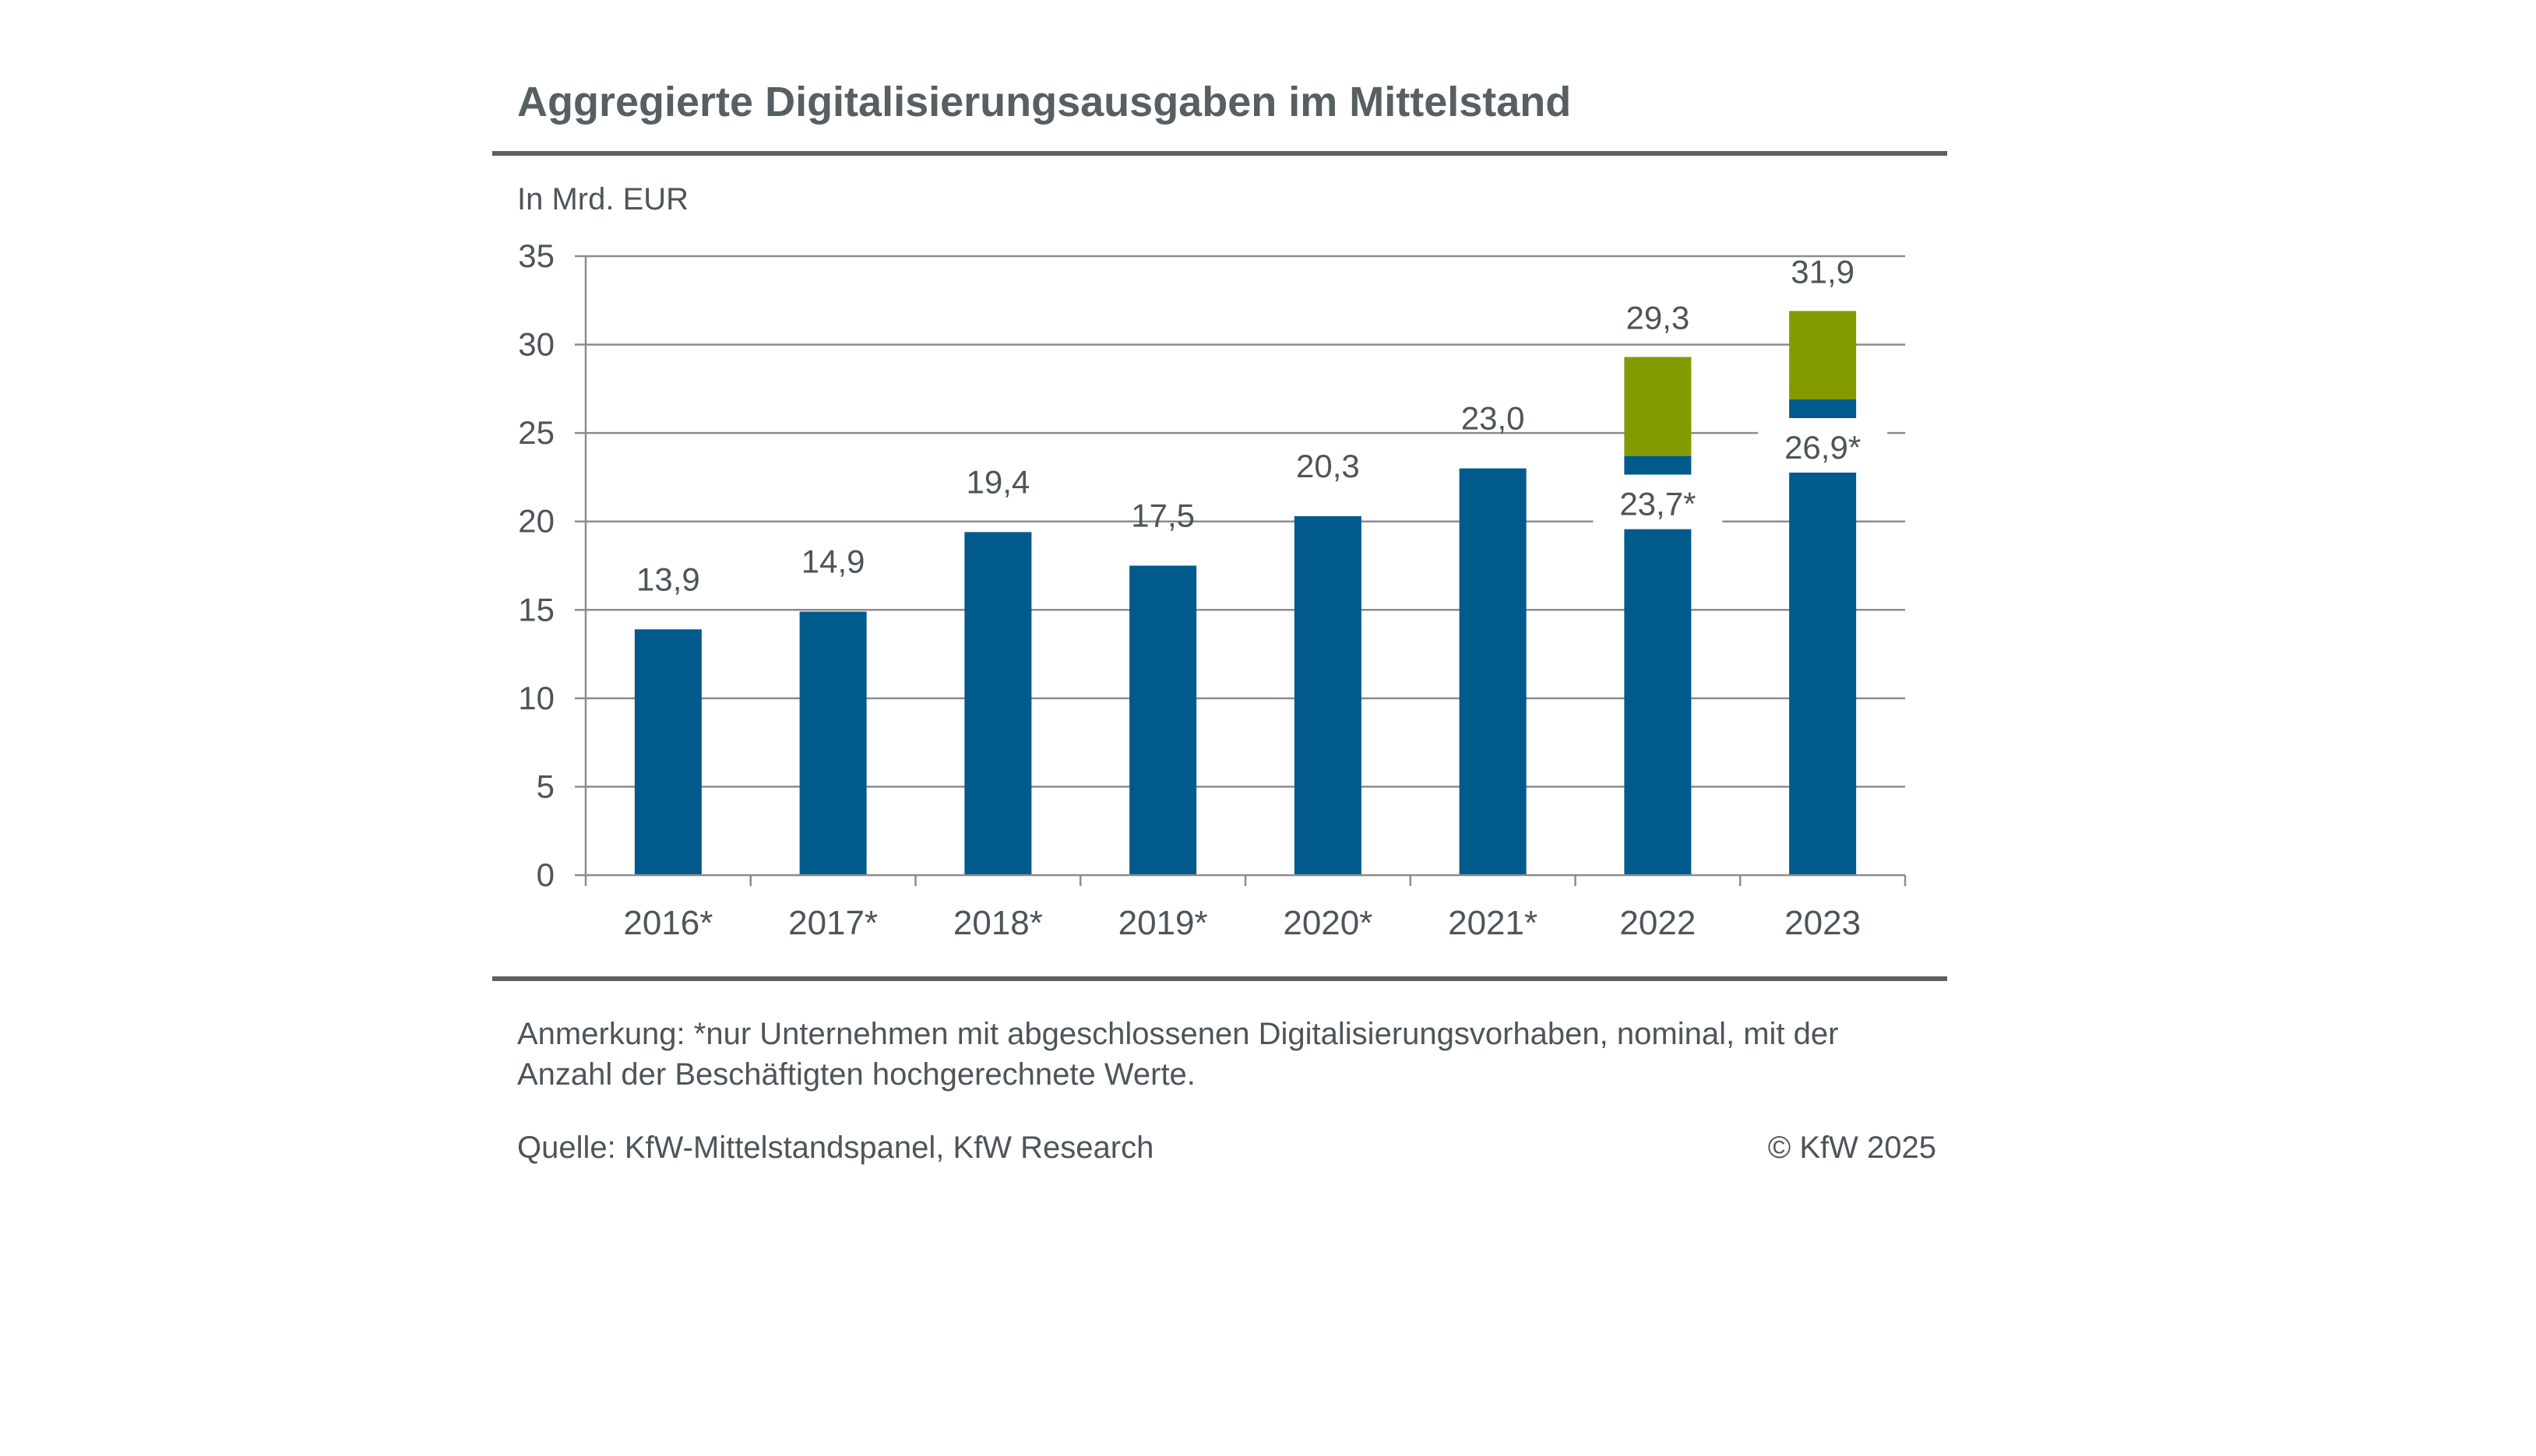  Describe the element at coordinates (668, 923) in the screenshot. I see `x-tick-label: 2016*` at that location.